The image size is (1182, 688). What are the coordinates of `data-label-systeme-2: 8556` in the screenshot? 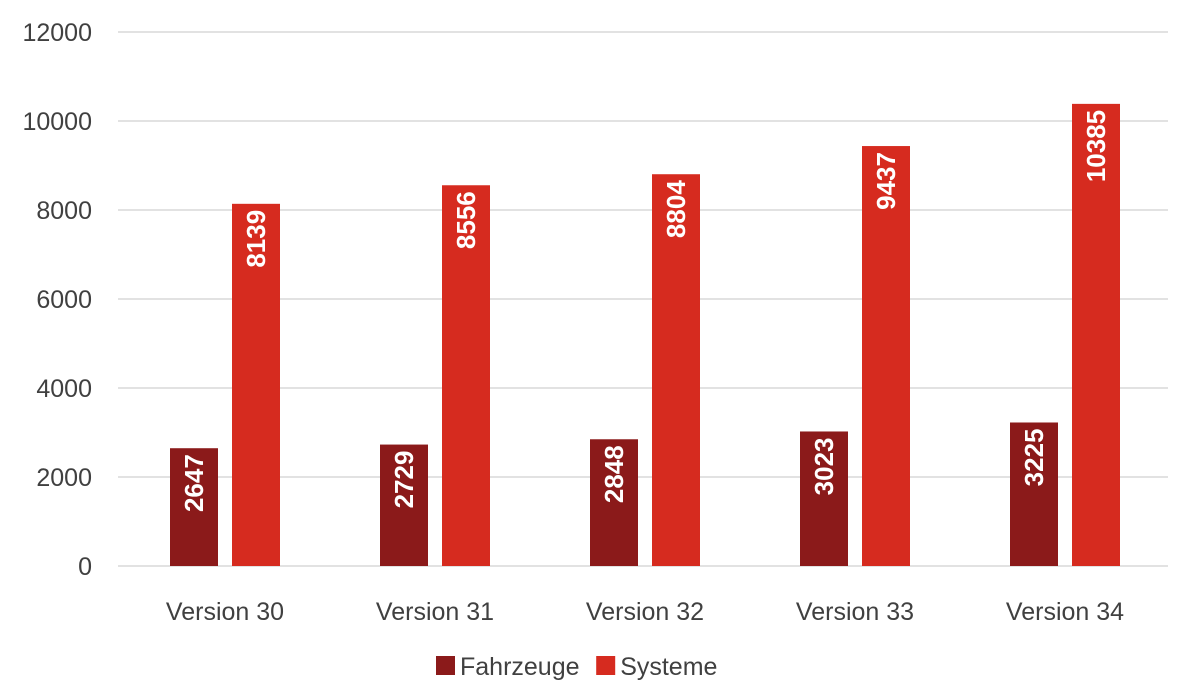 It's located at (466, 220).